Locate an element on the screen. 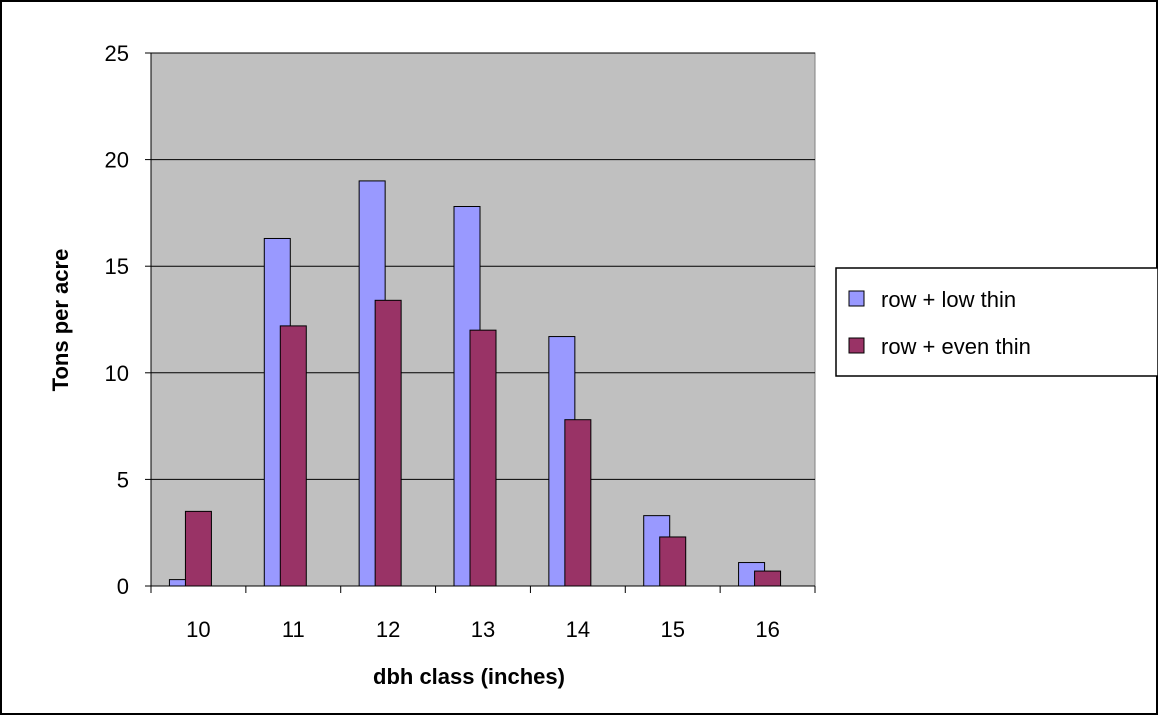  x-tick-label: 16 is located at coordinates (767, 629).